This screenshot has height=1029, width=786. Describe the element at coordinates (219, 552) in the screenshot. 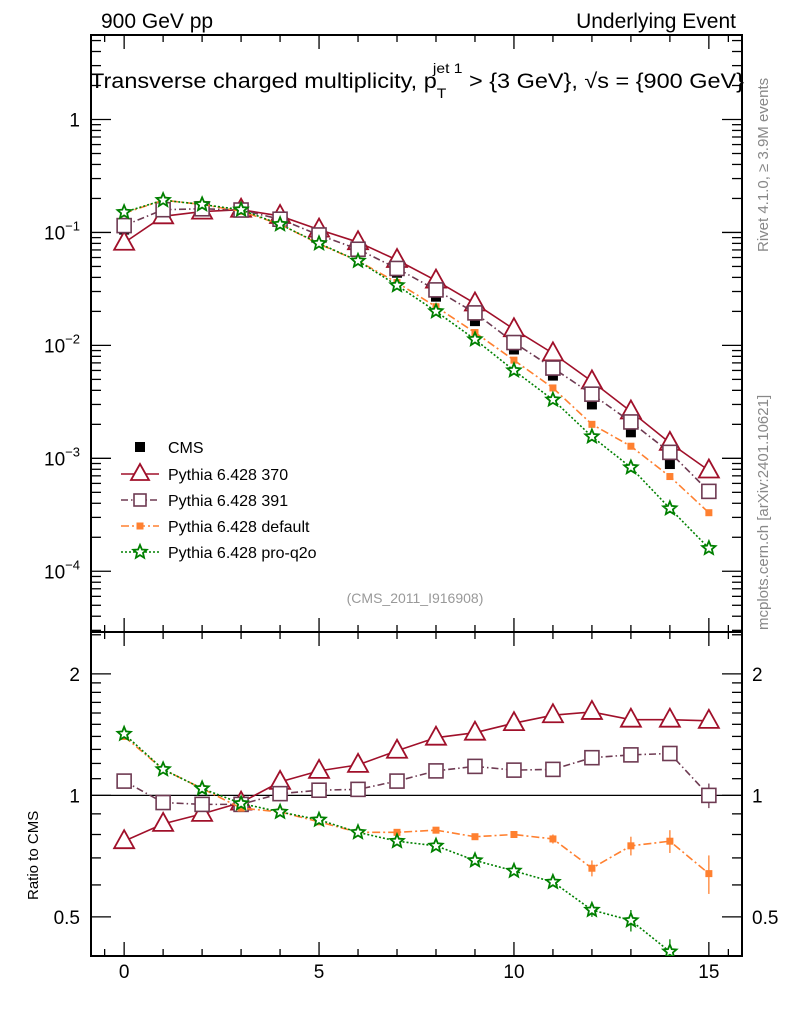

I see `legend-item: Pythia 6.428 pro-q2o` at that location.